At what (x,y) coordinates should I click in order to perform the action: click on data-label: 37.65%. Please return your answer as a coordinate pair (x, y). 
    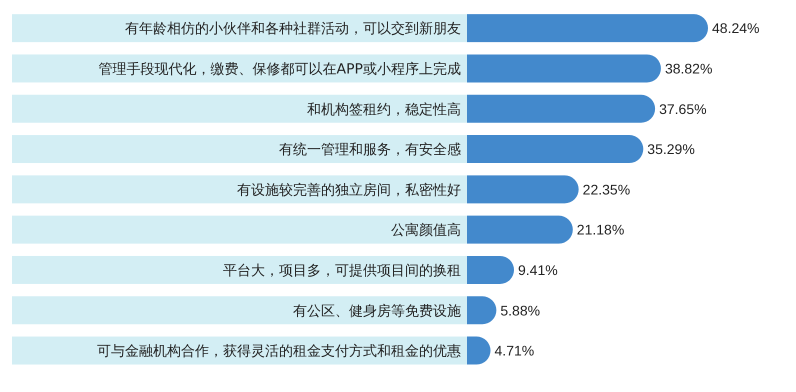
    Looking at the image, I should click on (683, 108).